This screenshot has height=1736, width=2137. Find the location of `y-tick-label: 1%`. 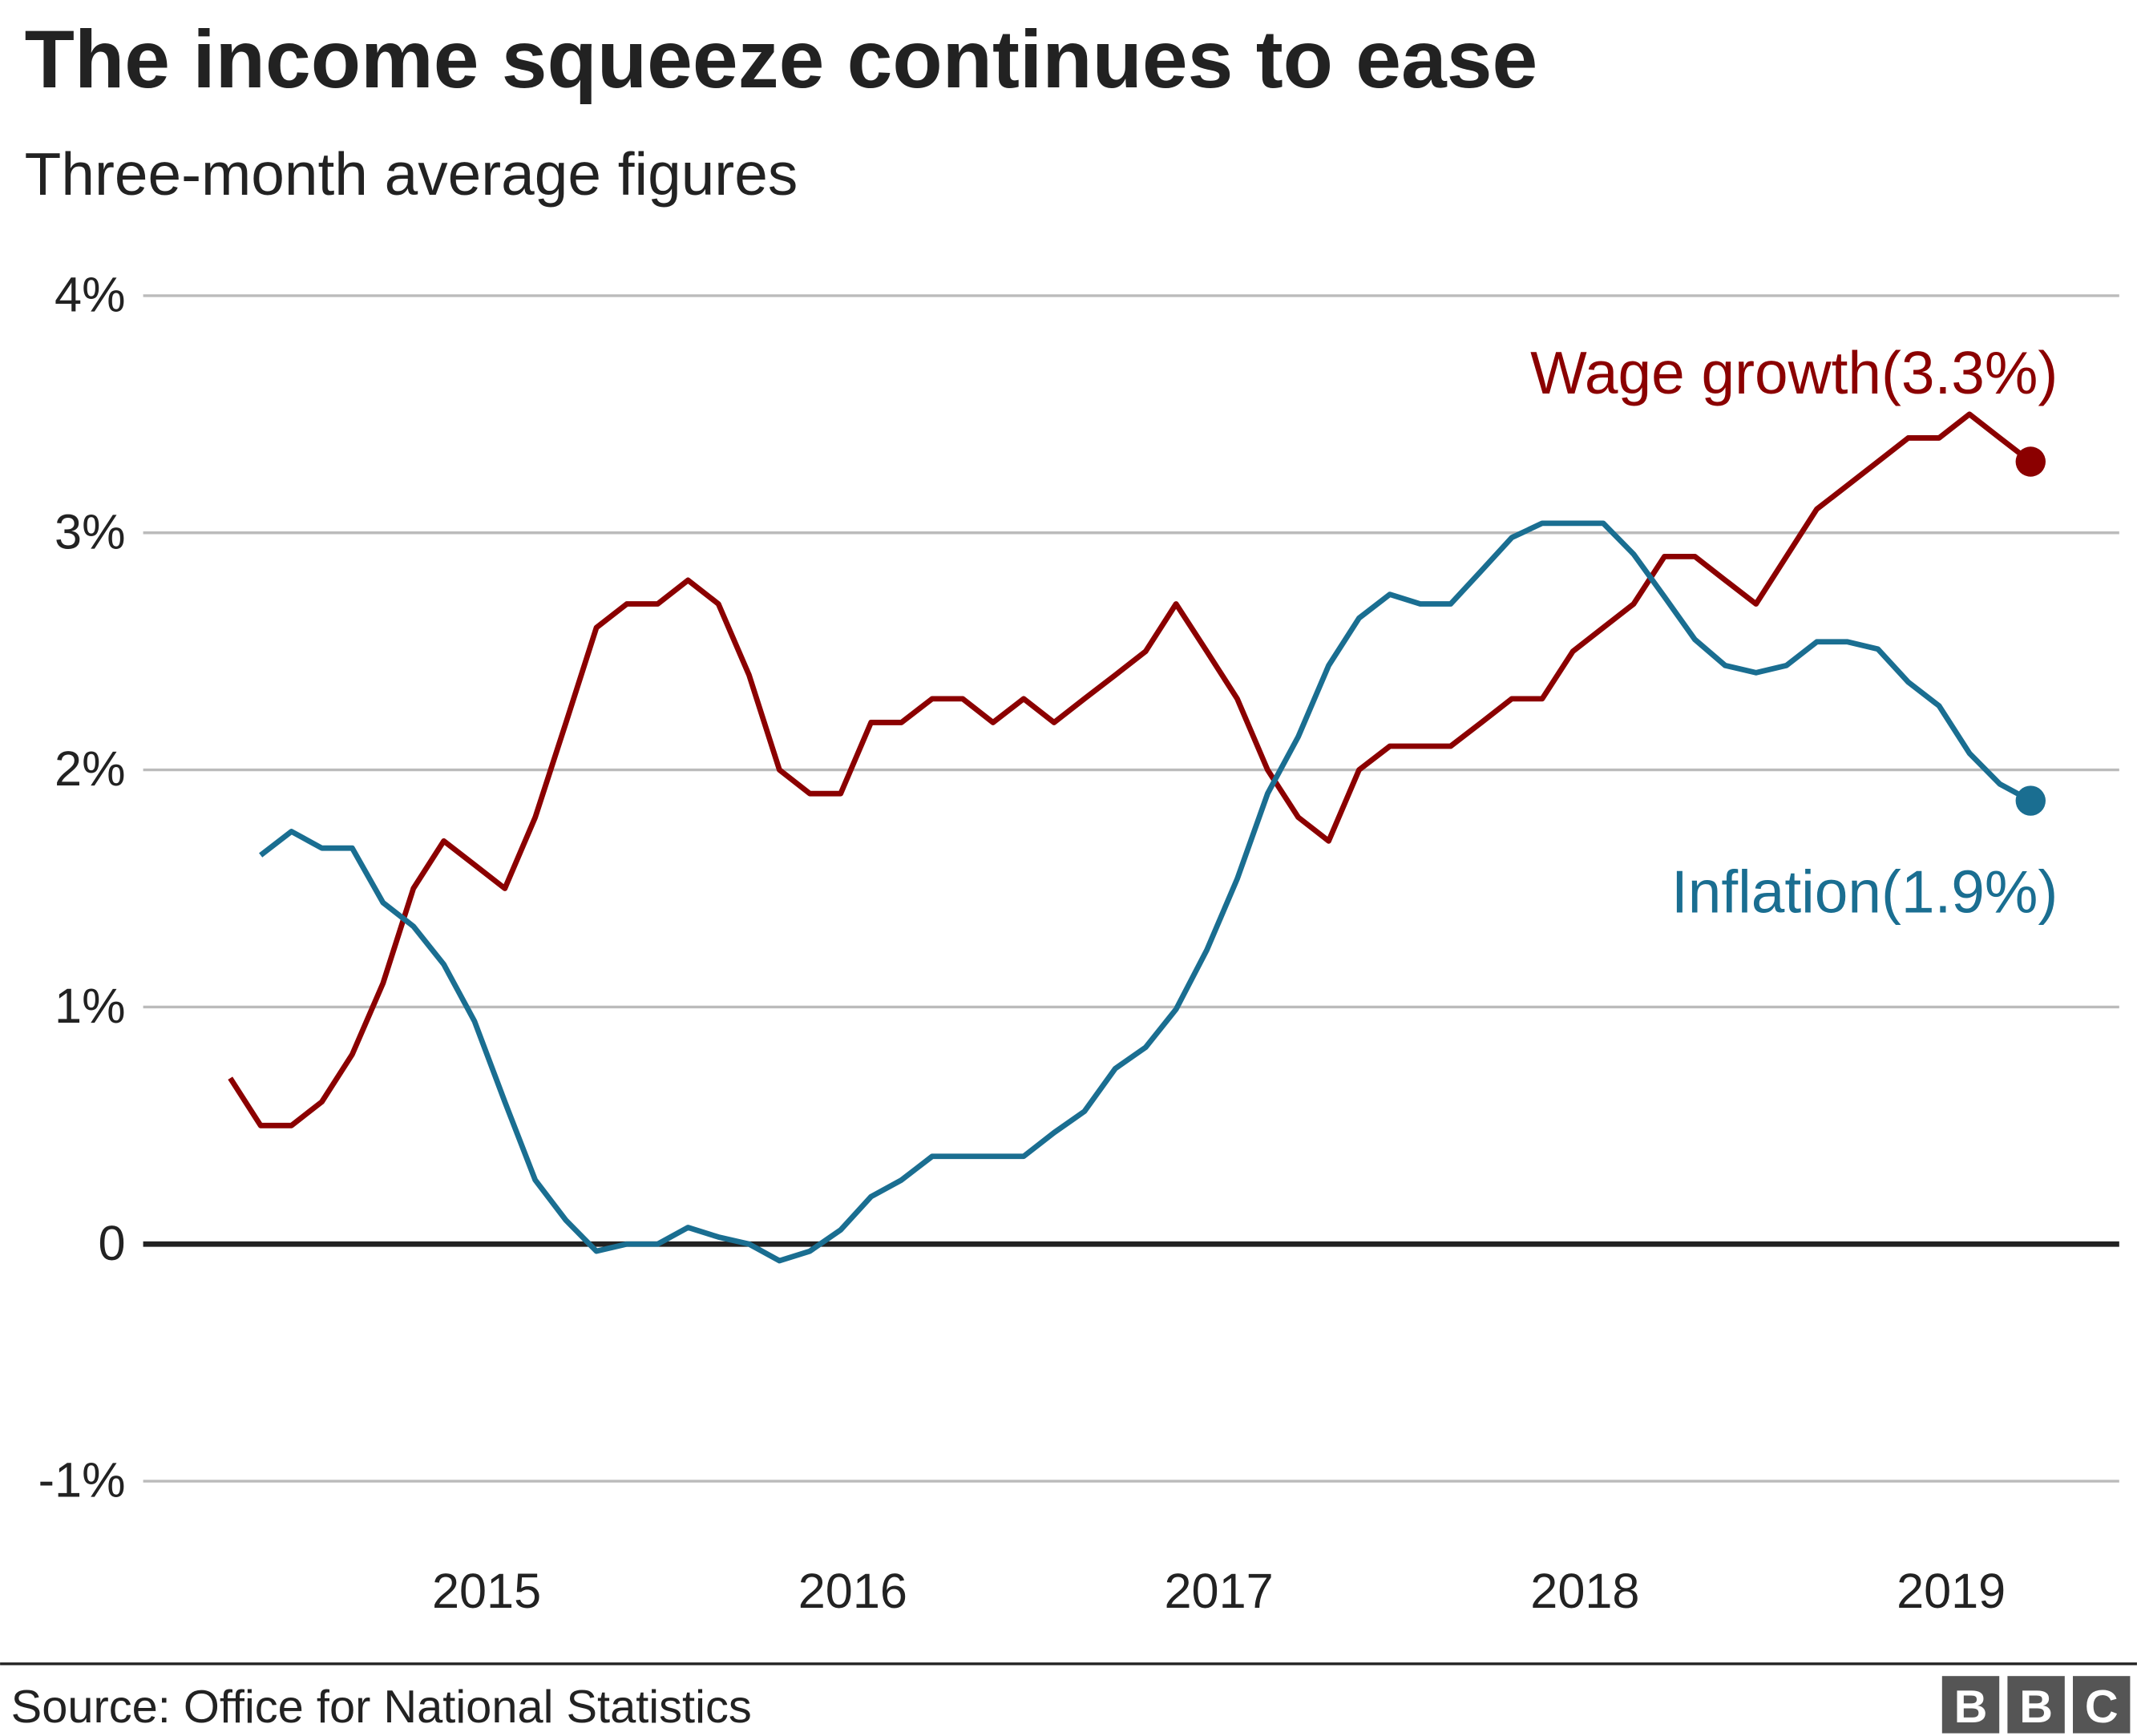

y-tick-label: 1% is located at coordinates (90, 1006).